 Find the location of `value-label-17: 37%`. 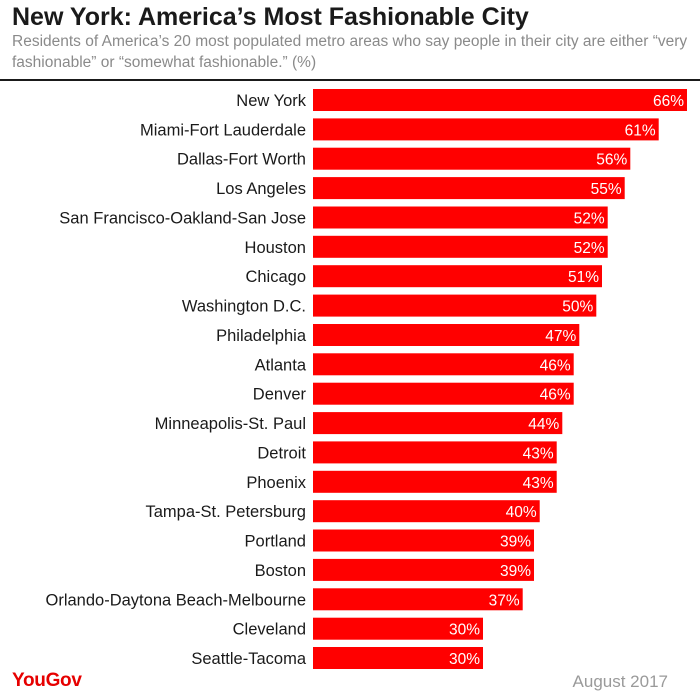

value-label-17: 37% is located at coordinates (504, 600).